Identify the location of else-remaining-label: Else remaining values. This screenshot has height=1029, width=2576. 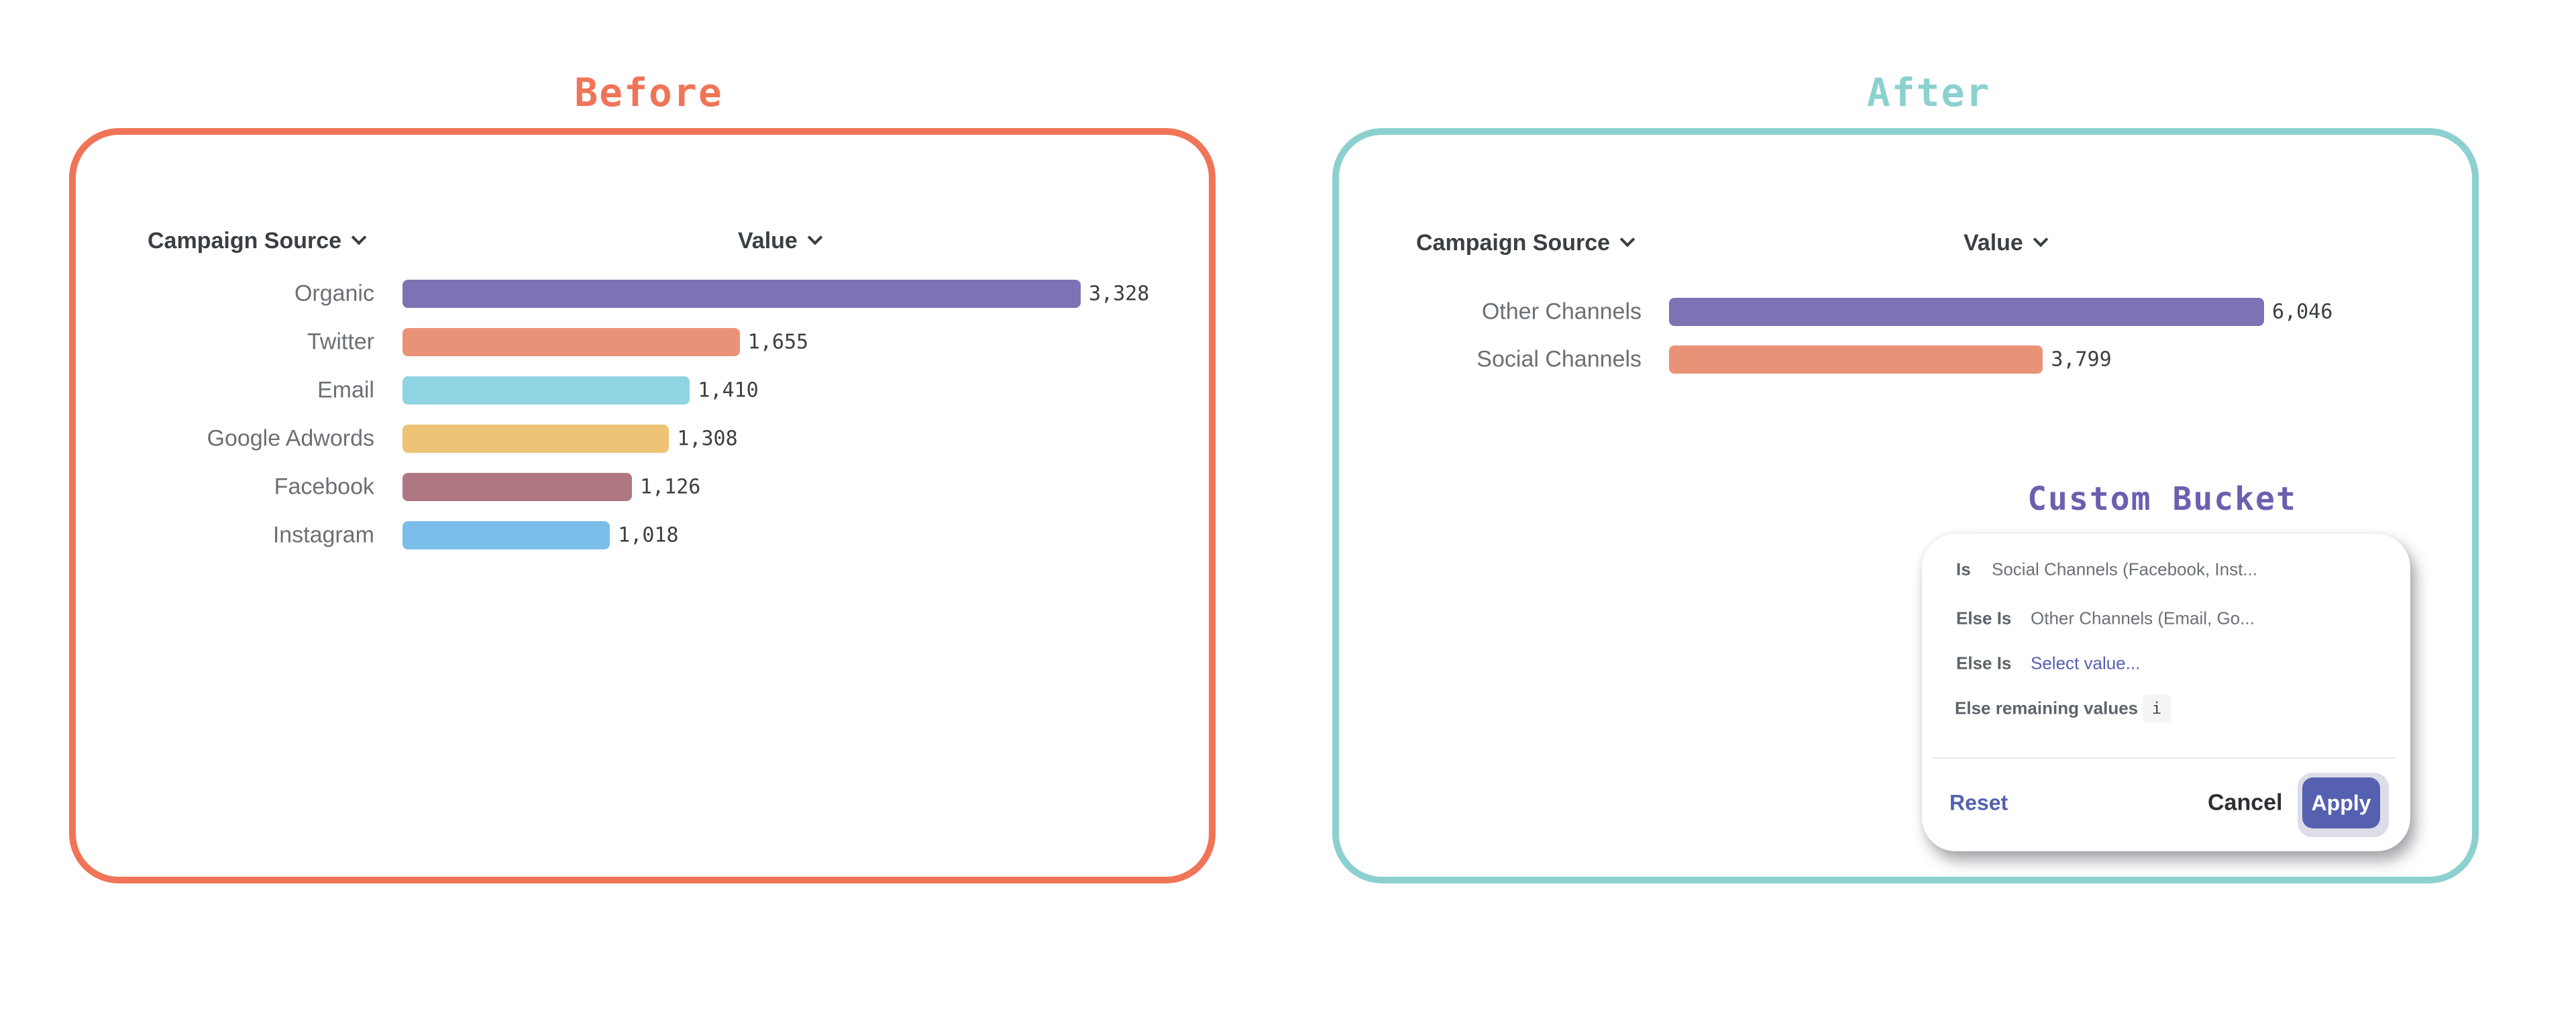
(2047, 708).